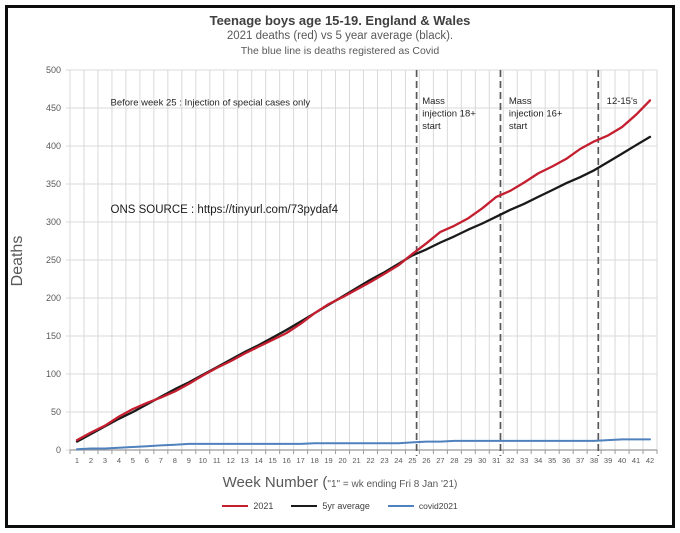  Describe the element at coordinates (147, 460) in the screenshot. I see `x-tick-label: 6` at that location.